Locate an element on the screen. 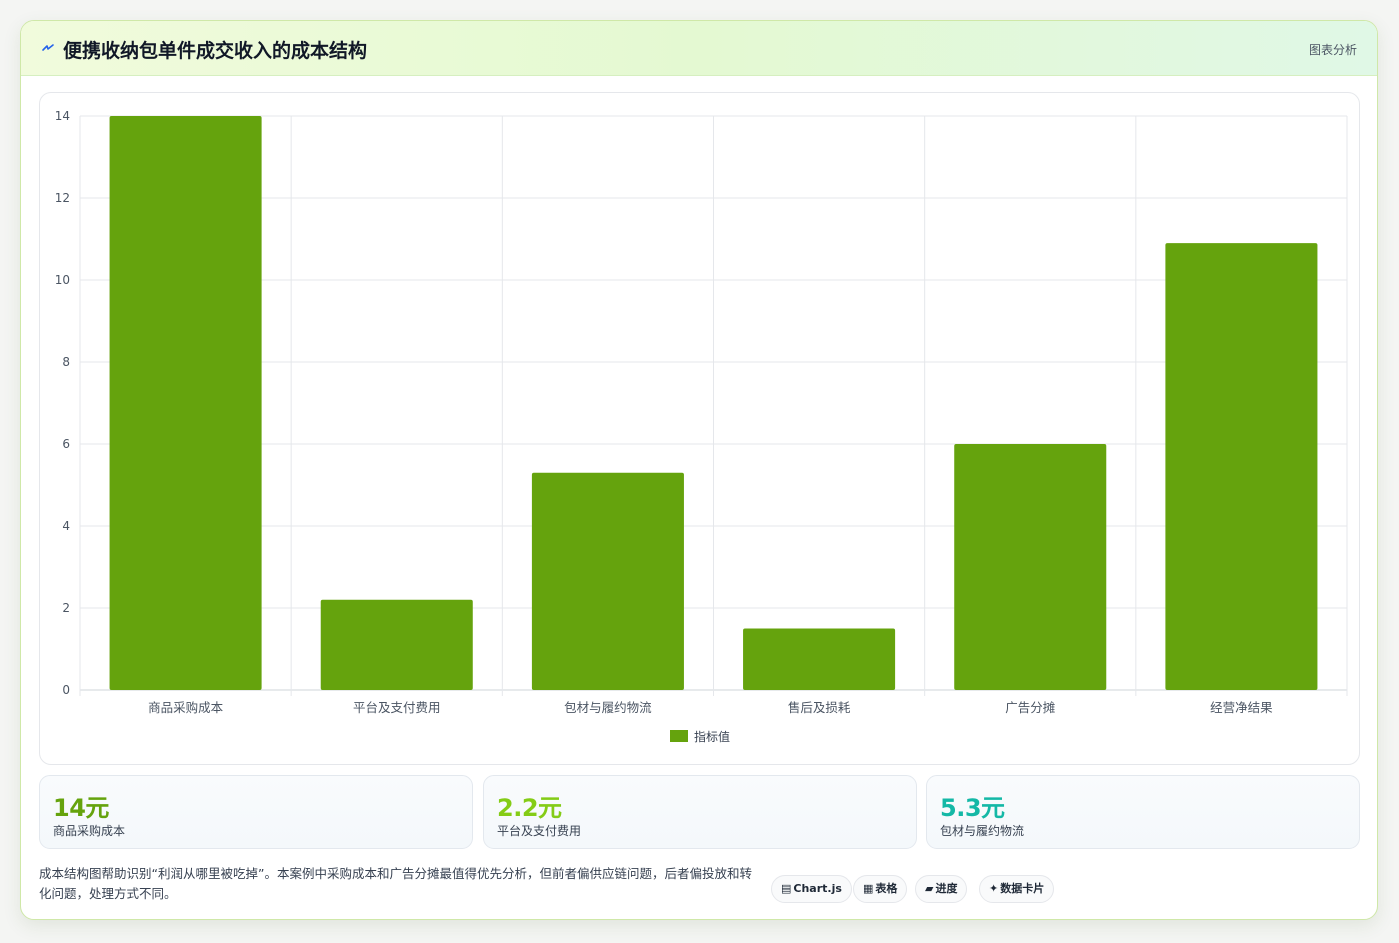 This screenshot has width=1399, height=943. legend-label: 指标值 is located at coordinates (712, 736).